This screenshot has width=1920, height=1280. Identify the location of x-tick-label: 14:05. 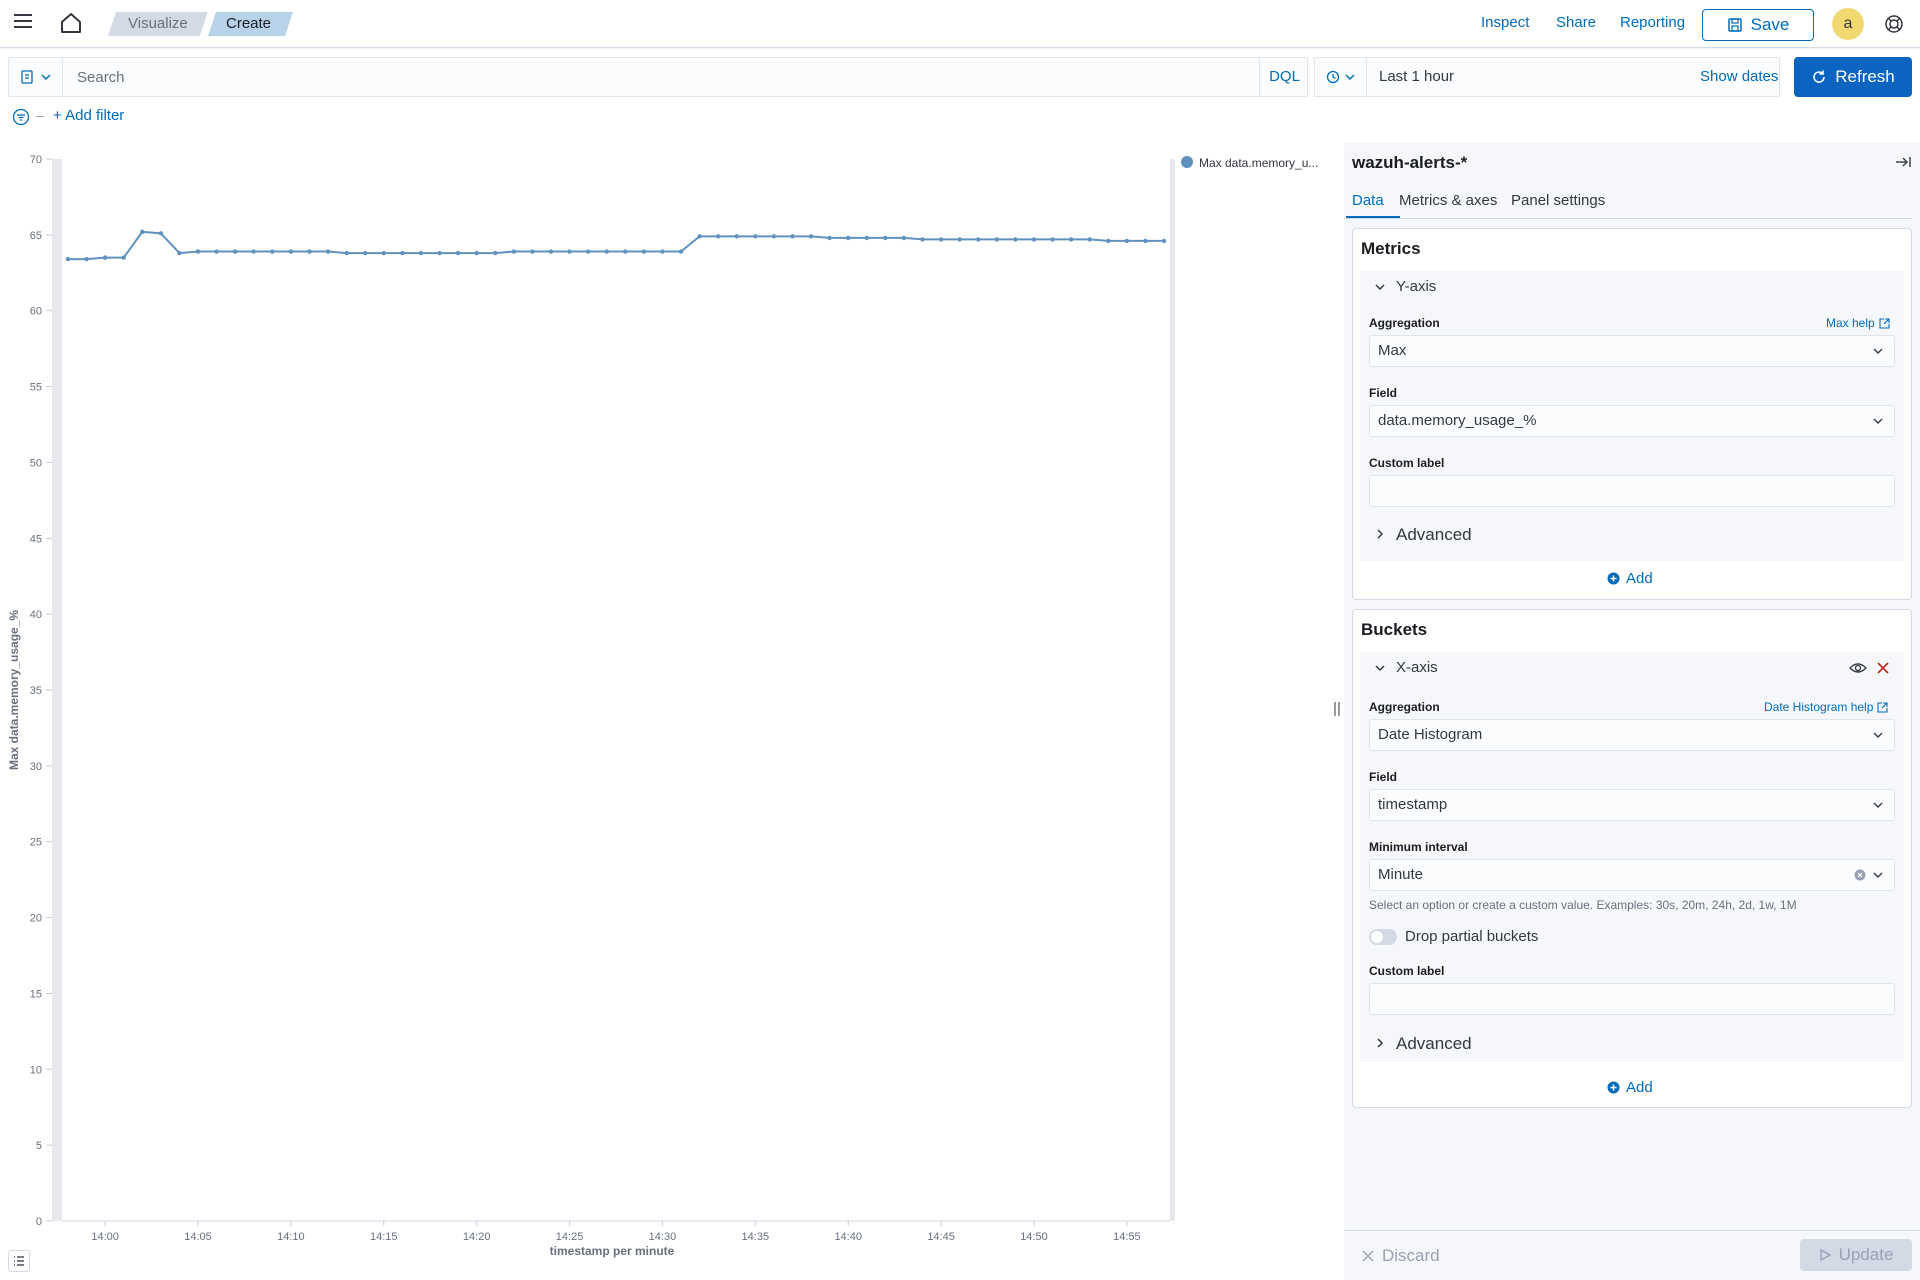
(198, 1237).